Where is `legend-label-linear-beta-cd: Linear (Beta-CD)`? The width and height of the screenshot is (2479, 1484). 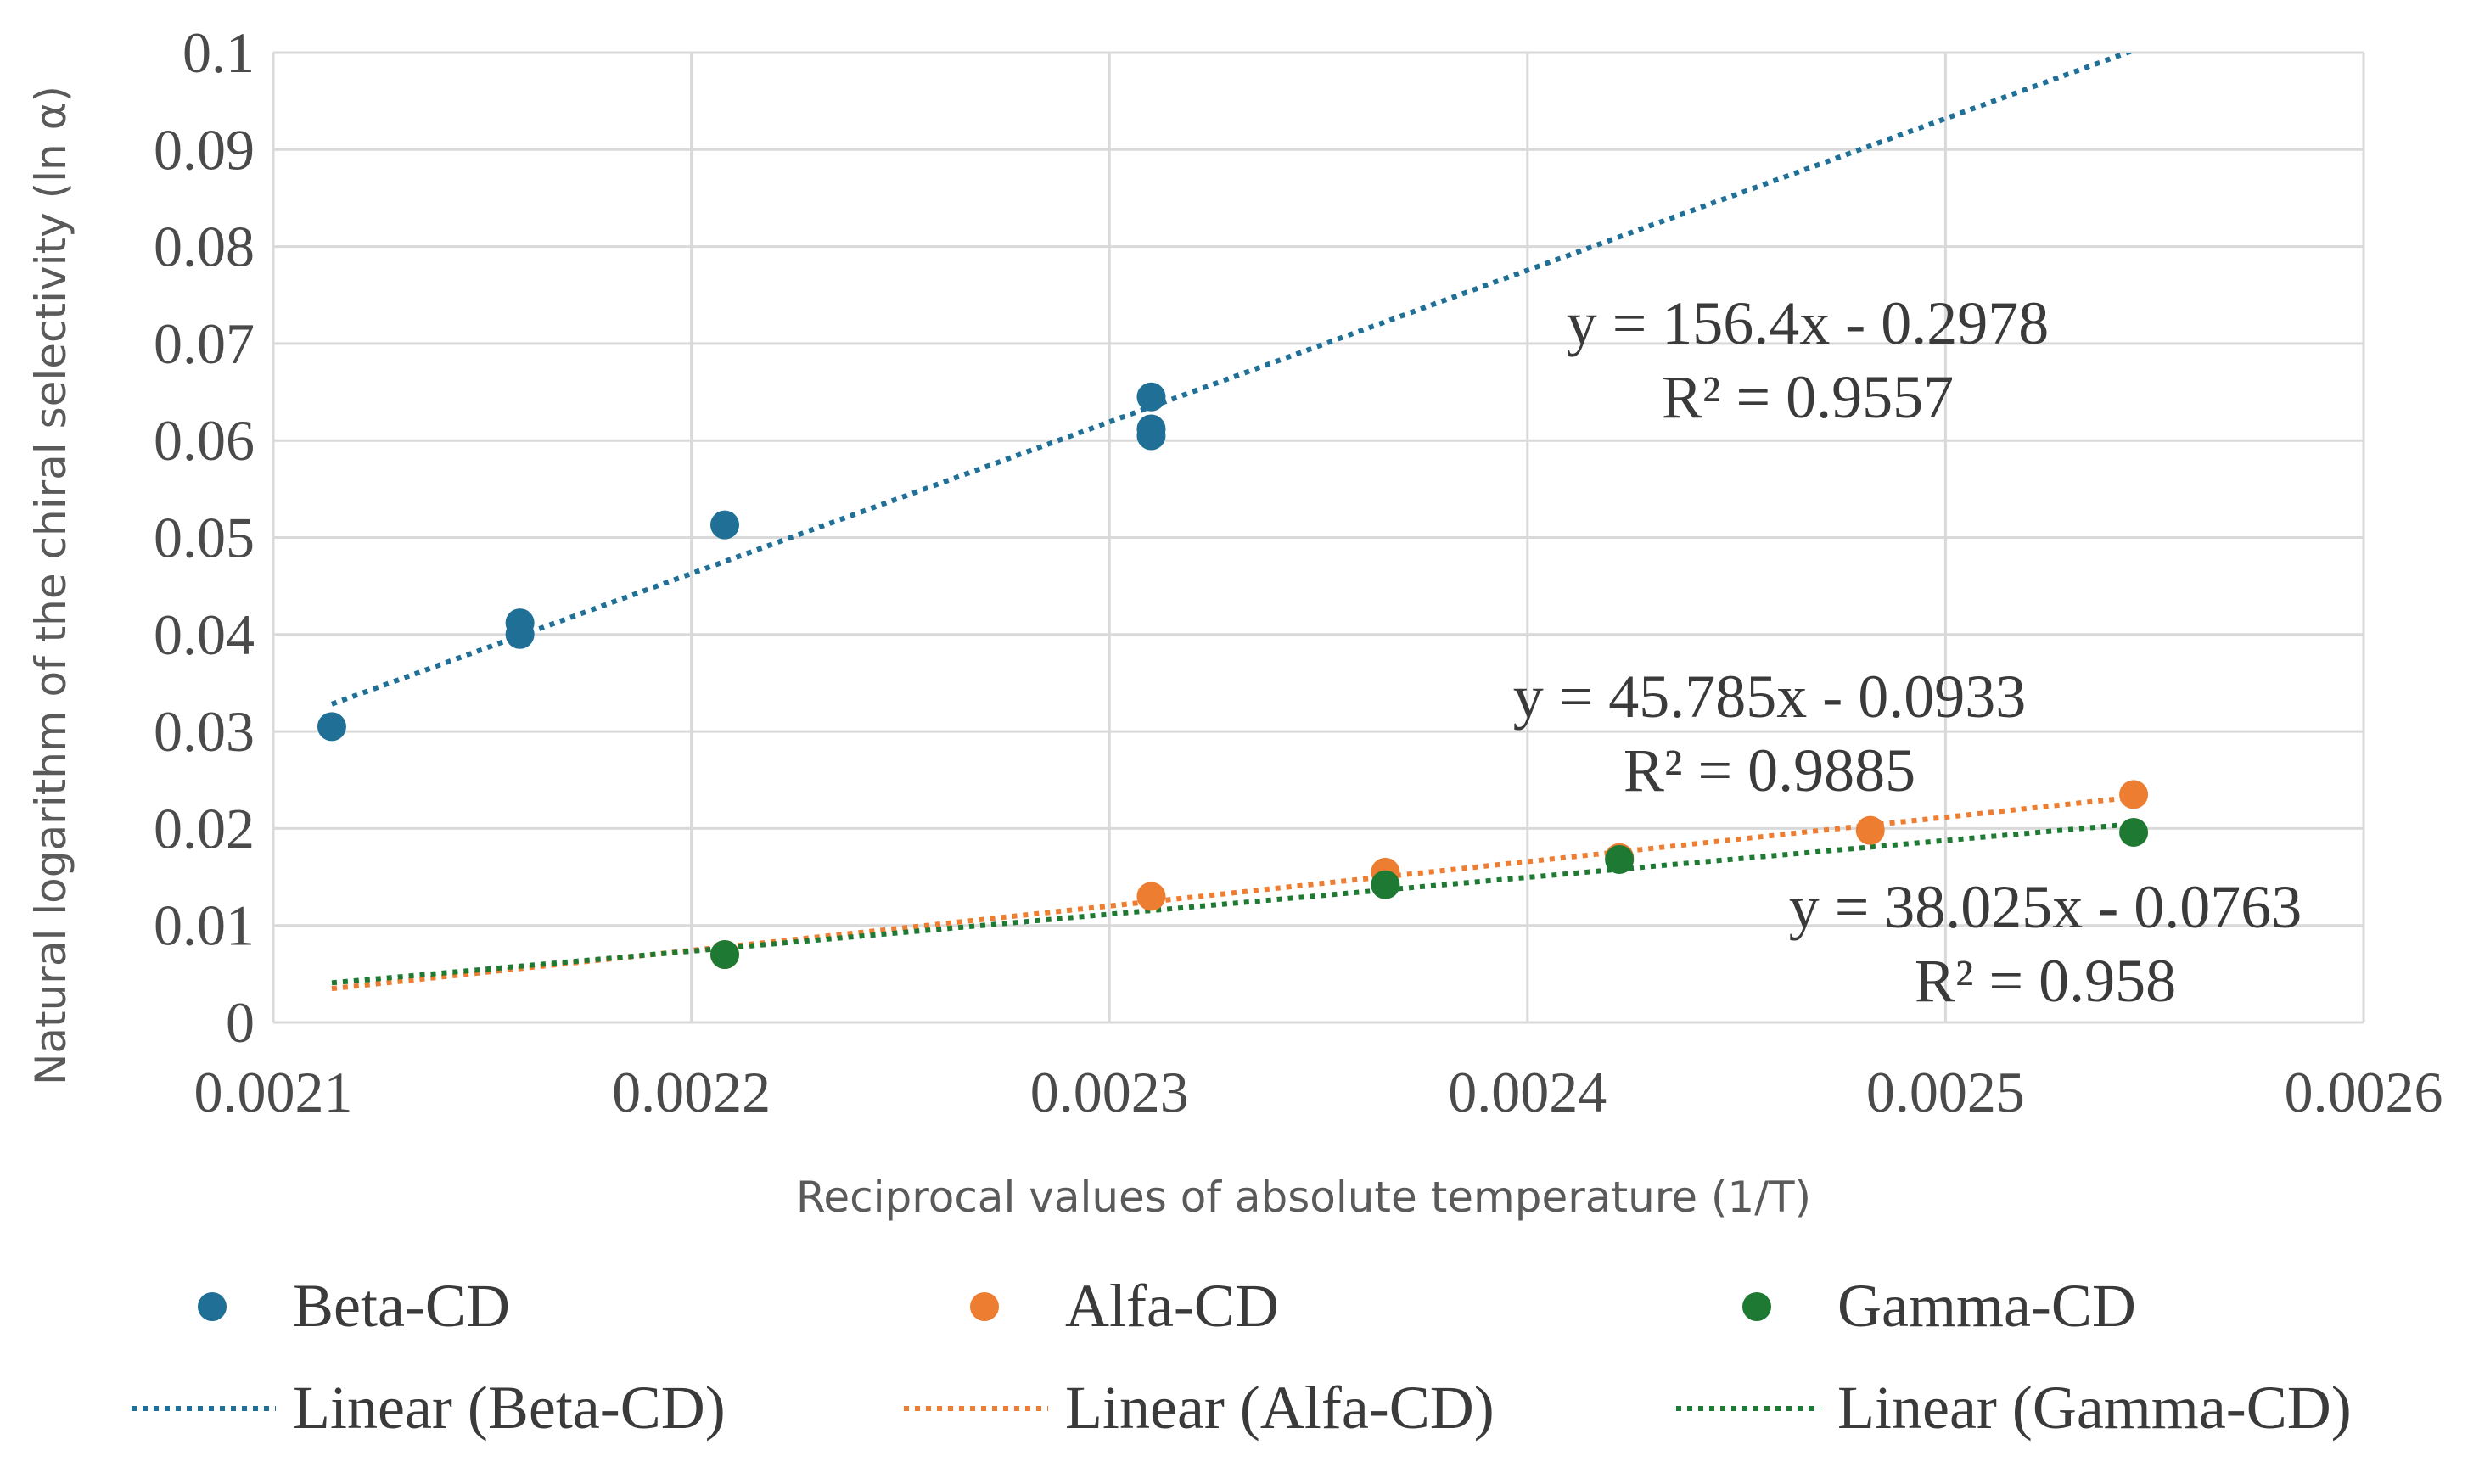
legend-label-linear-beta-cd: Linear (Beta-CD) is located at coordinates (510, 1408).